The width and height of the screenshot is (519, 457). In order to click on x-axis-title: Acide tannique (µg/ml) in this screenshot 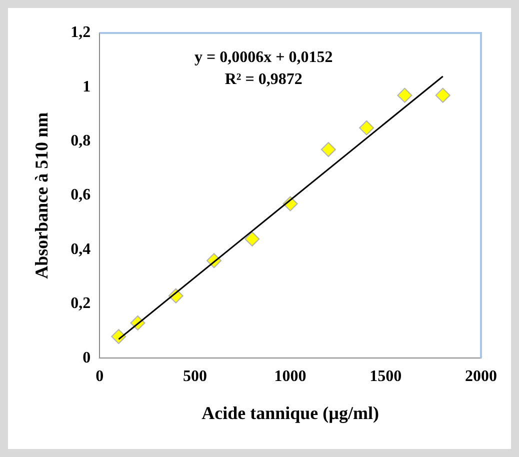, I will do `click(290, 412)`.